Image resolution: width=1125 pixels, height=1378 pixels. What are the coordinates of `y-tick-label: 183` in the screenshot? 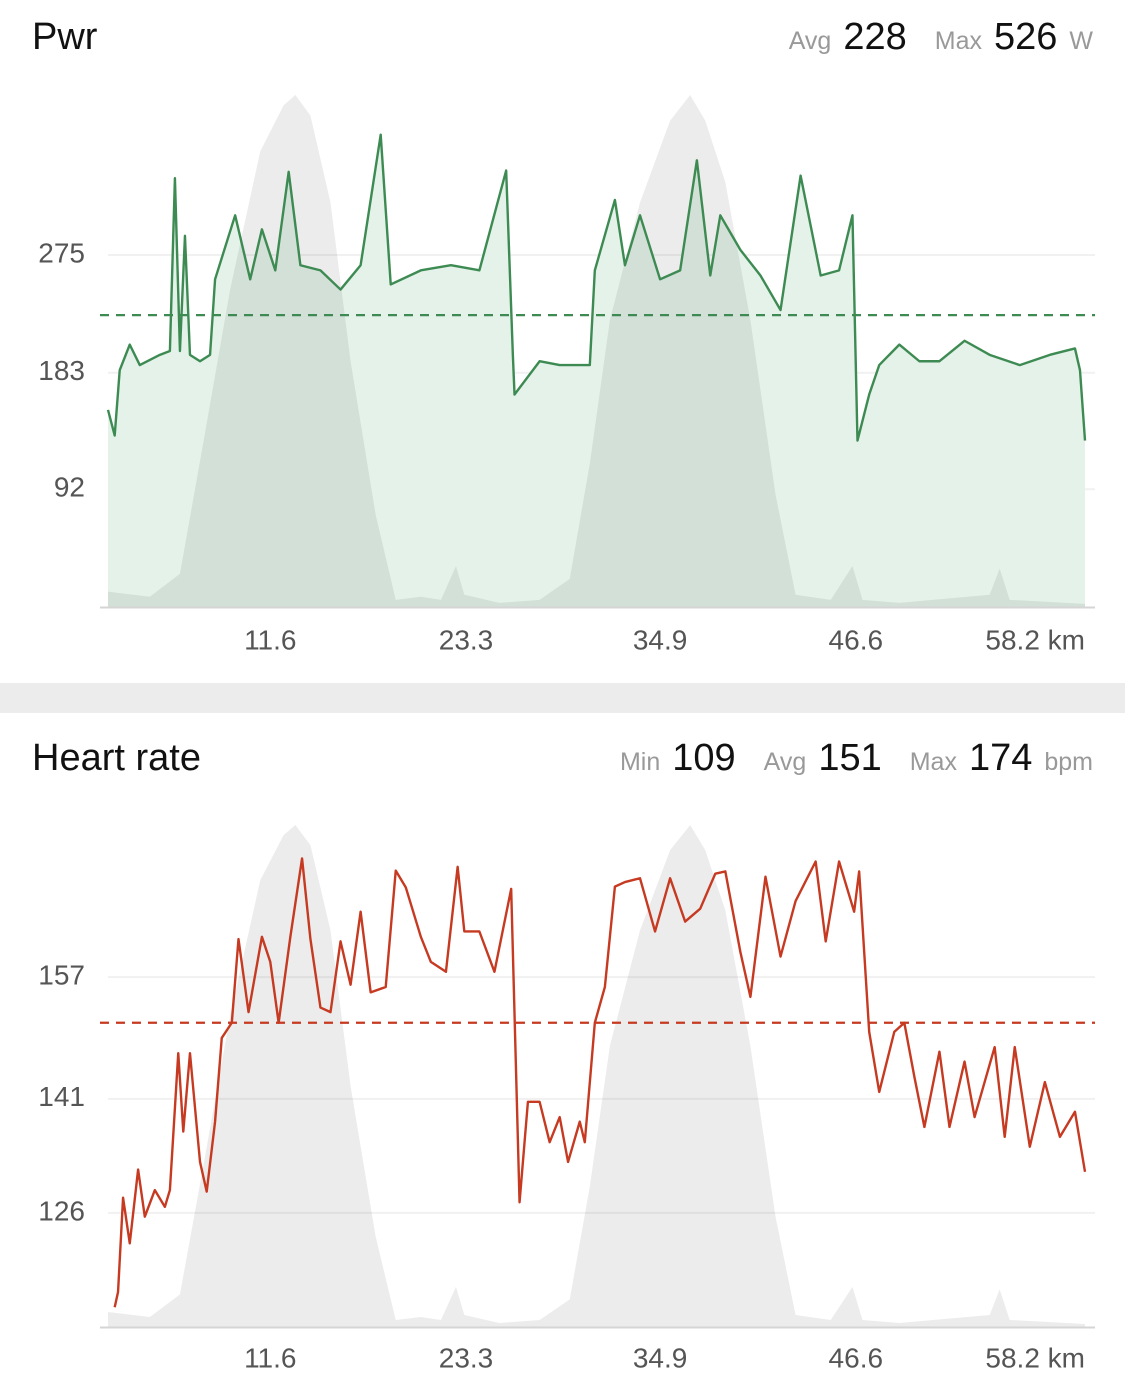 It's located at (61, 370).